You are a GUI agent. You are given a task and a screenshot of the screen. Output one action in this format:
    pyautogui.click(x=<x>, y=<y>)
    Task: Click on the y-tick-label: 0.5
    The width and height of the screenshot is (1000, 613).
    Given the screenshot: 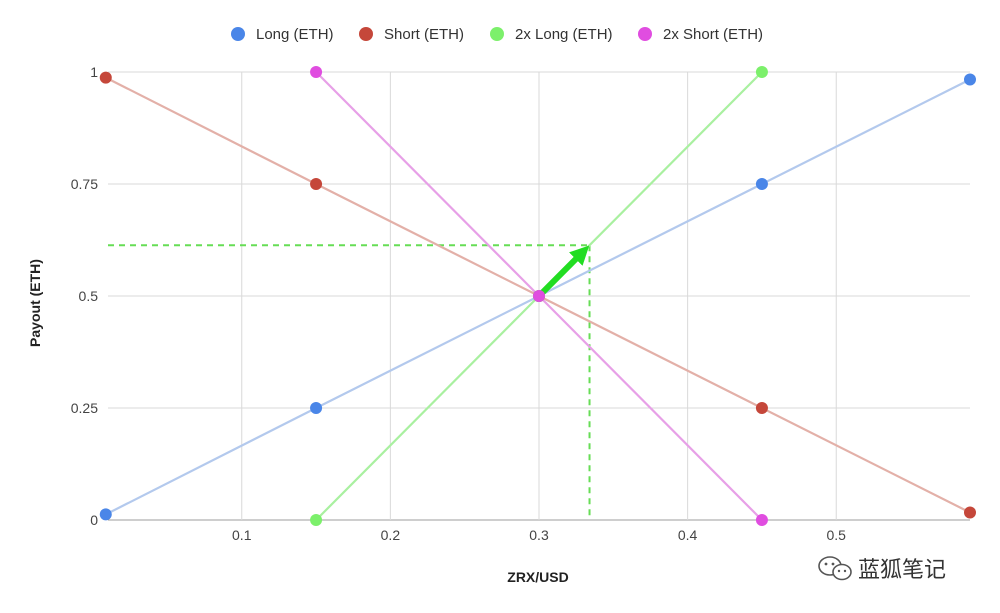 What is the action you would take?
    pyautogui.click(x=89, y=296)
    